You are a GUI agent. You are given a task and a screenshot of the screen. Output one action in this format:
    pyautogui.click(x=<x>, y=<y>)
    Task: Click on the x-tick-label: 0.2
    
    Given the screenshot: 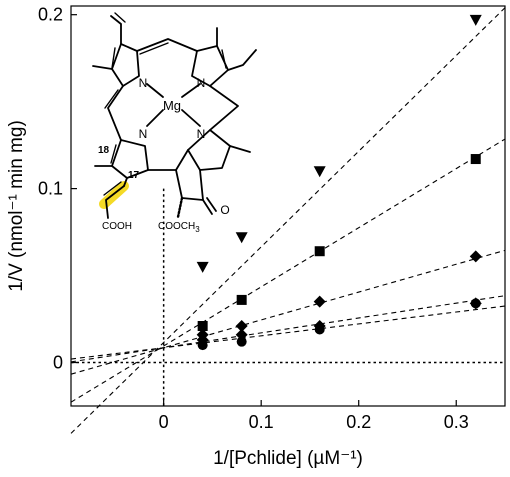 What is the action you would take?
    pyautogui.click(x=358, y=422)
    